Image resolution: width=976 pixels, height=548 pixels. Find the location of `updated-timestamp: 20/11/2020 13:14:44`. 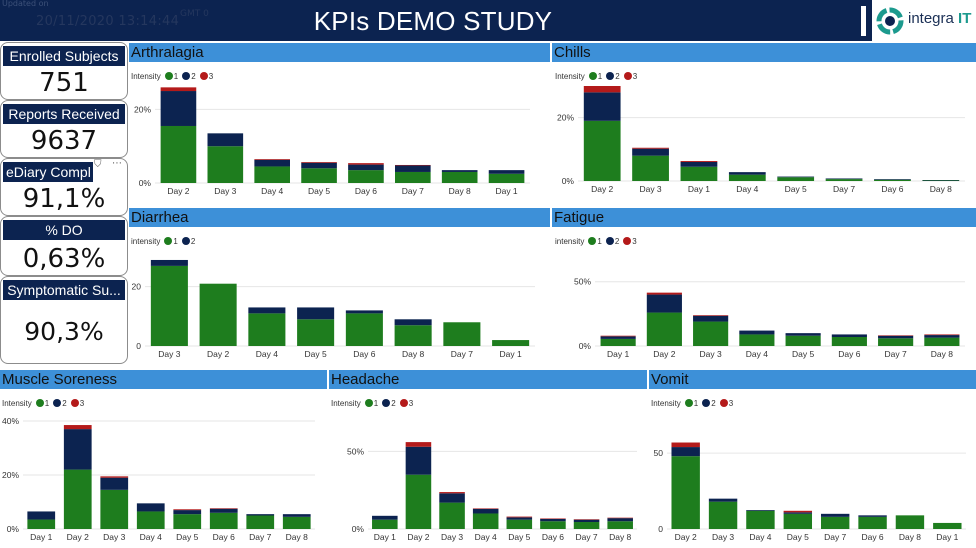

updated-timestamp: 20/11/2020 13:14:44 is located at coordinates (108, 21).